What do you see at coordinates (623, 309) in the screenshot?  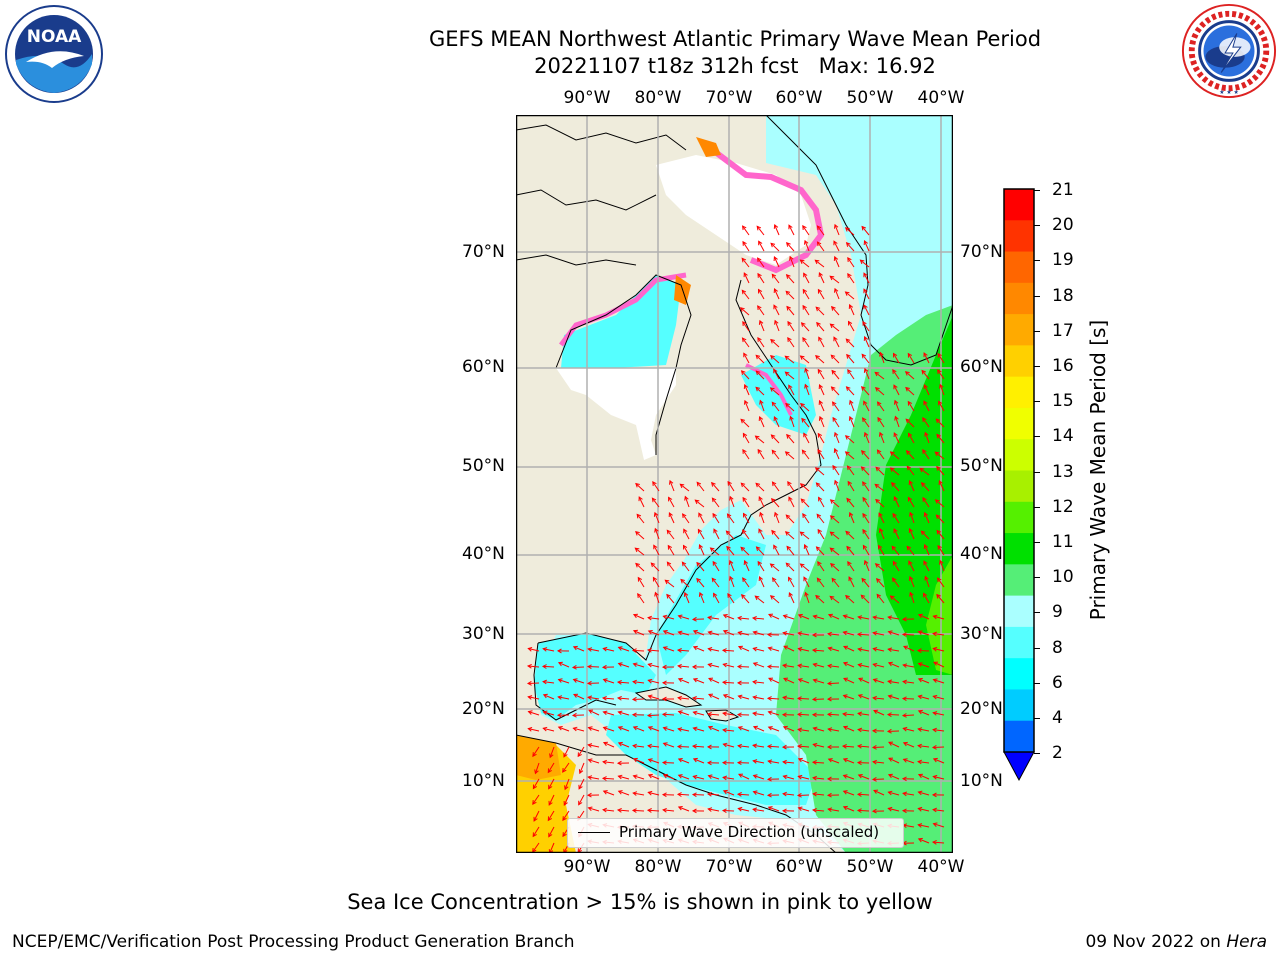 I see `sea-ice-hudson-edge` at bounding box center [623, 309].